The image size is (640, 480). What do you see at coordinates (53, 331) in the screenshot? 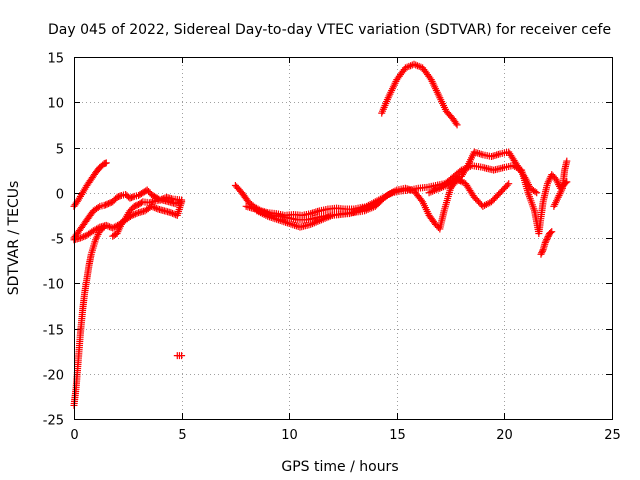
I see `y-tick-label: -15` at bounding box center [53, 331].